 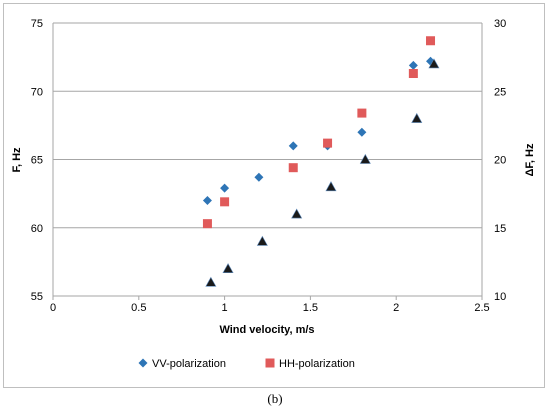 What do you see at coordinates (310, 308) in the screenshot?
I see `x-tick-label-3: 1.5` at bounding box center [310, 308].